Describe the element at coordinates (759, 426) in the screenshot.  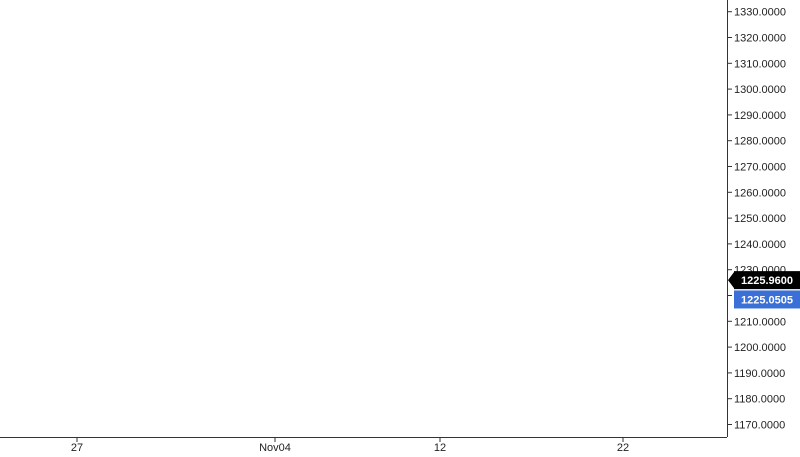
I see `y-tick-label: 1170.0000` at that location.